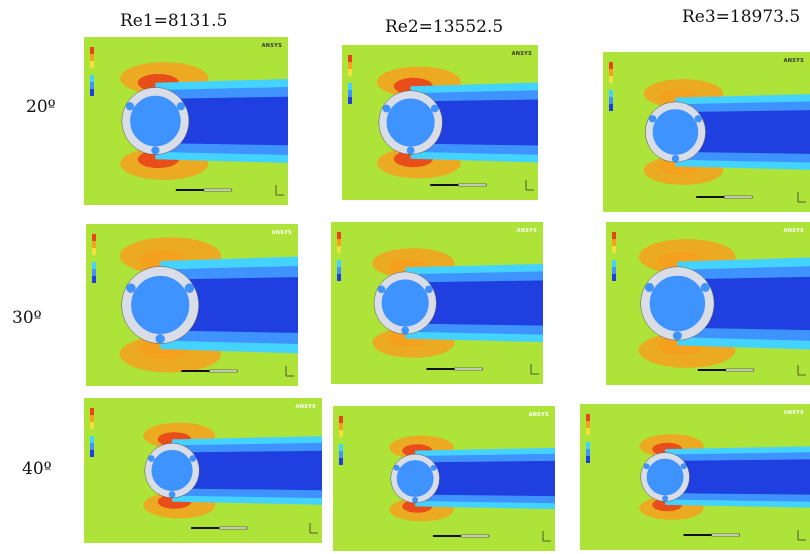  Describe the element at coordinates (174, 21) in the screenshot. I see `column-title-re1: Re1=8131.5` at that location.